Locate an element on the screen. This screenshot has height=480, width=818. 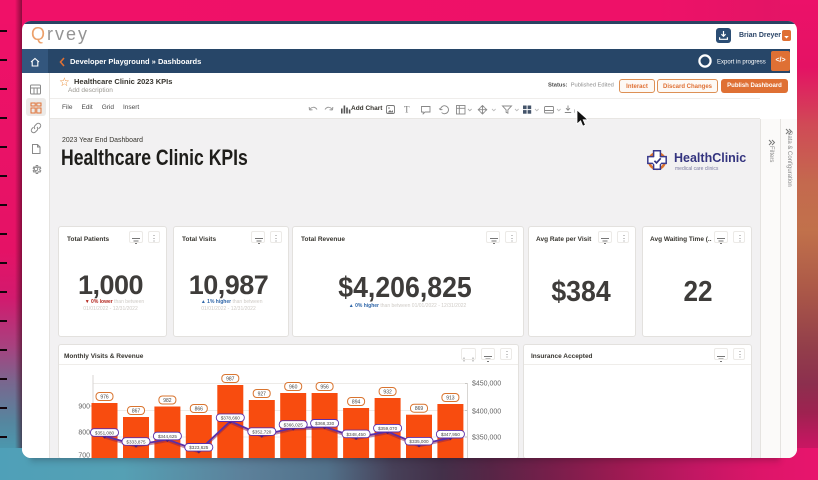
svg-text: 866 is located at coordinates (199, 409).